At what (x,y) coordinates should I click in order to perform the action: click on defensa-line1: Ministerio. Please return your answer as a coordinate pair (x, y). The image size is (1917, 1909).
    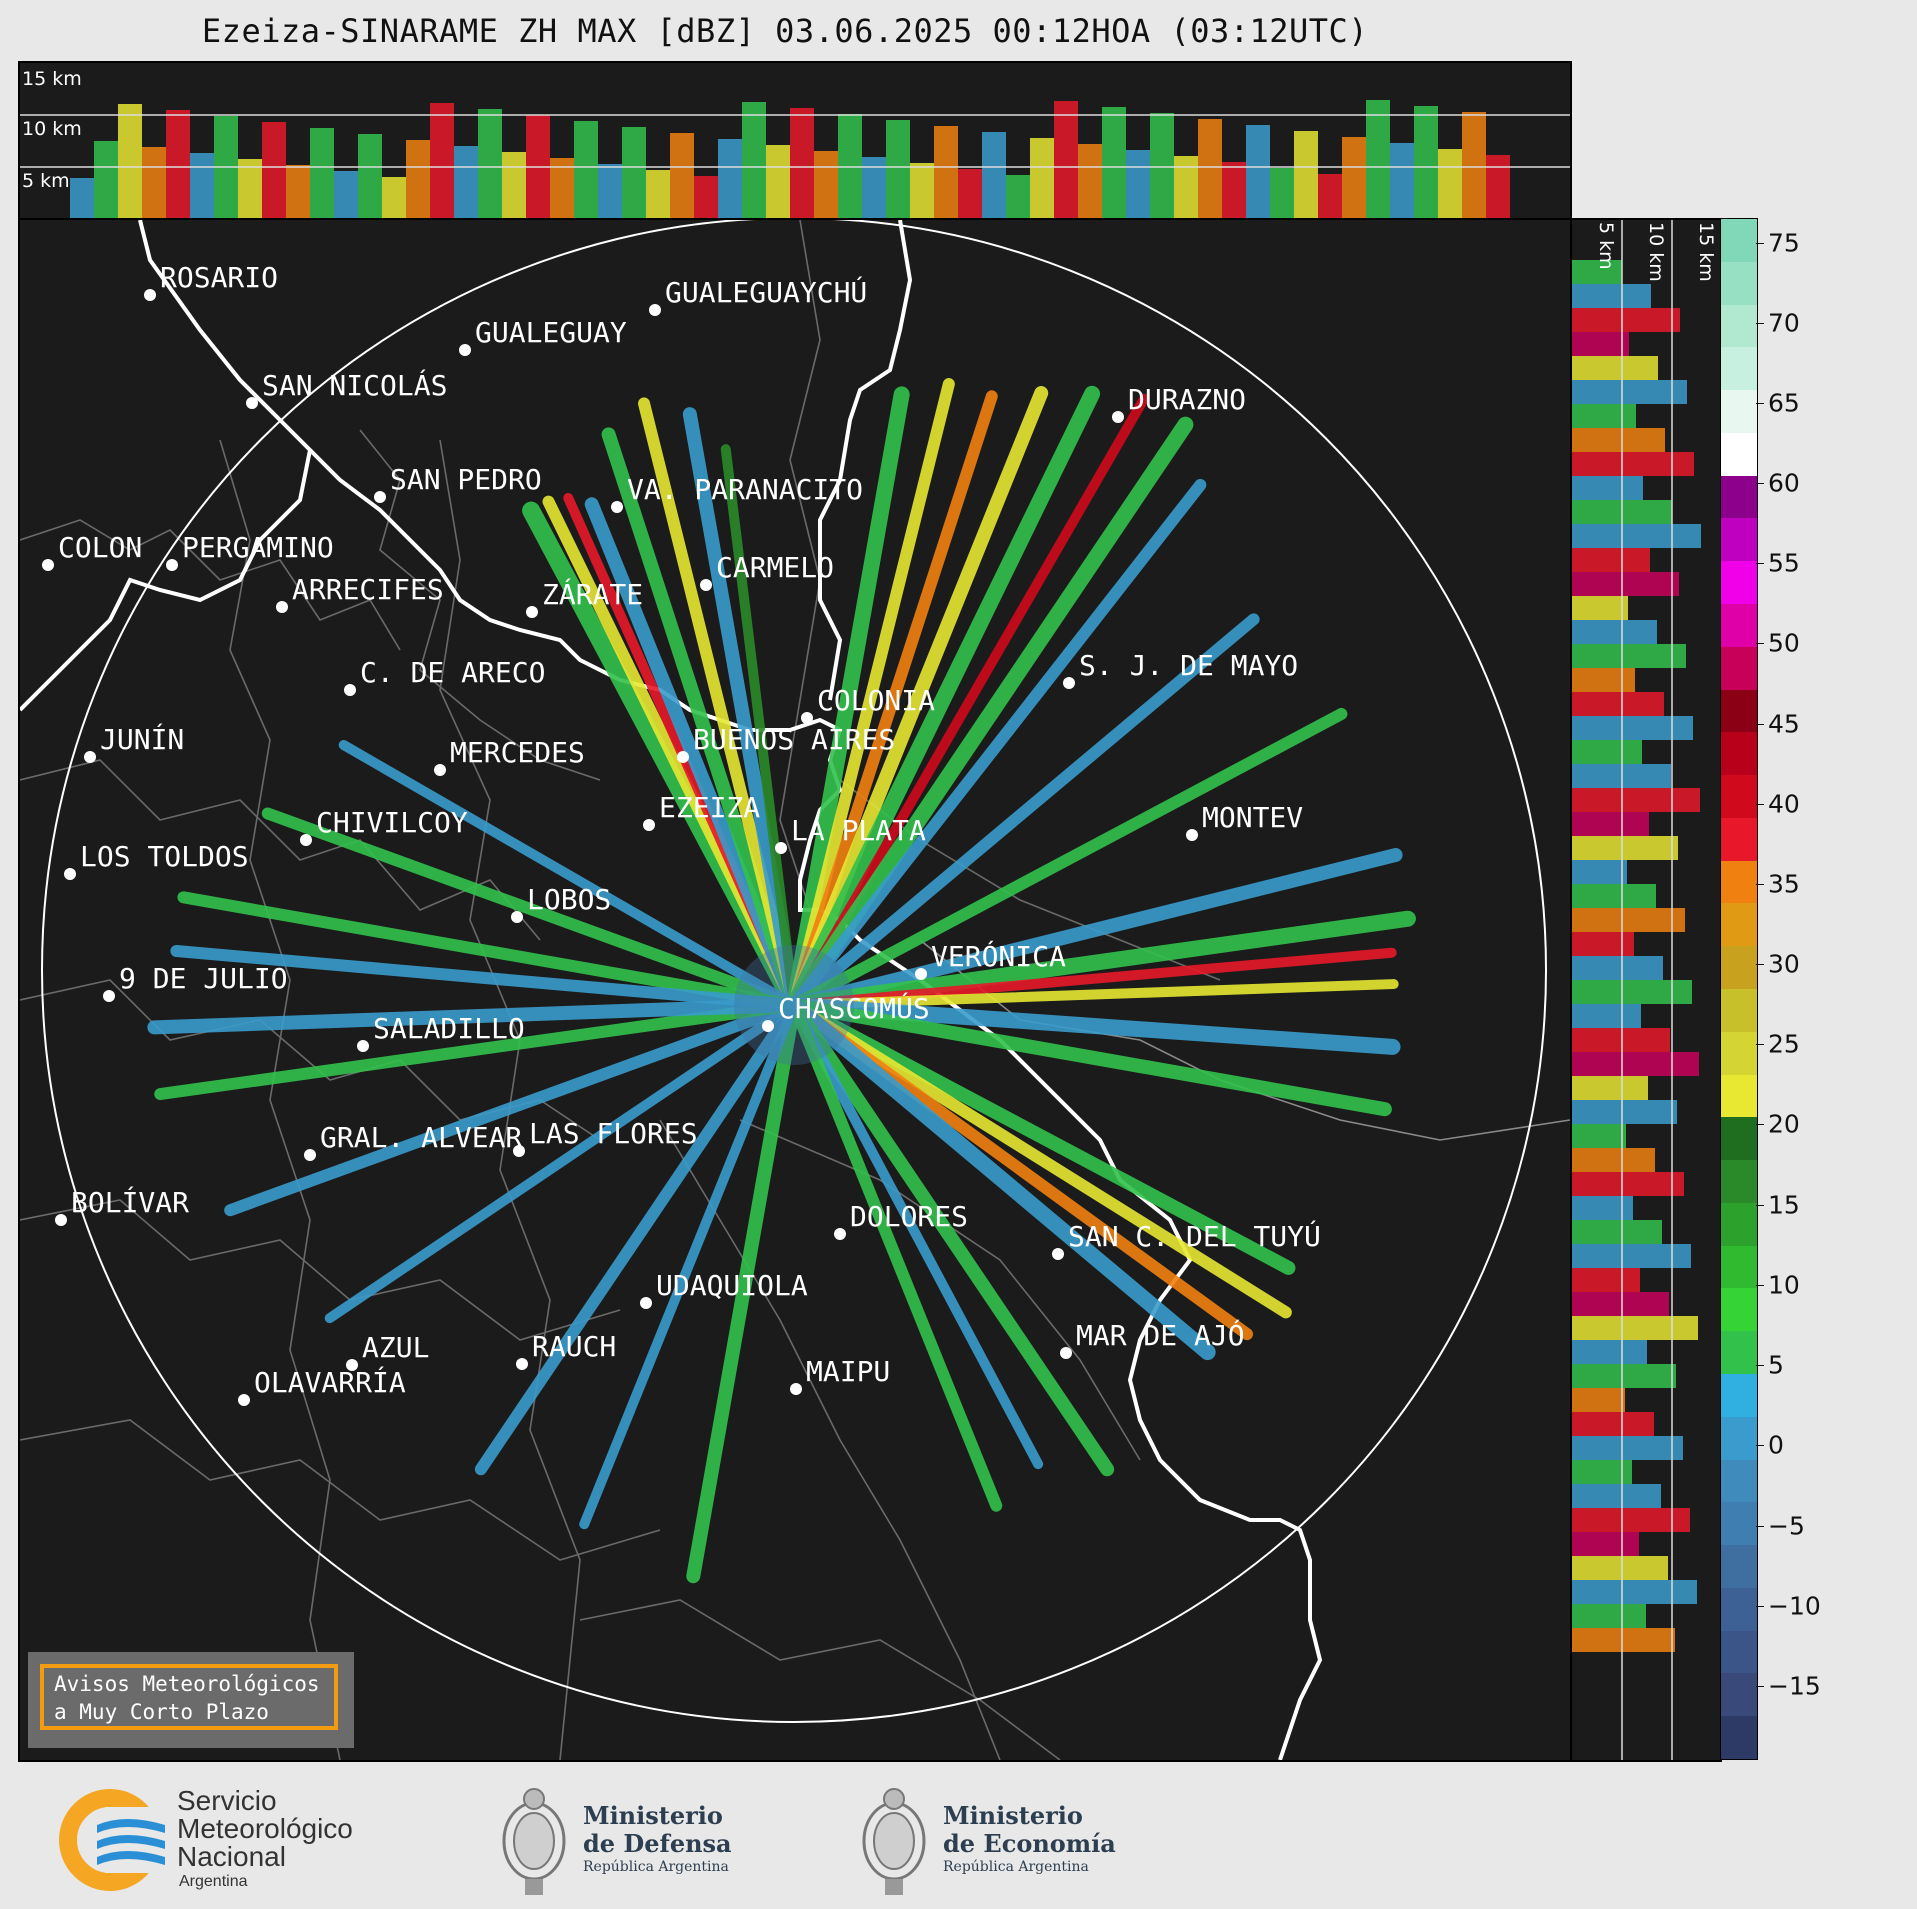
    Looking at the image, I should click on (653, 1815).